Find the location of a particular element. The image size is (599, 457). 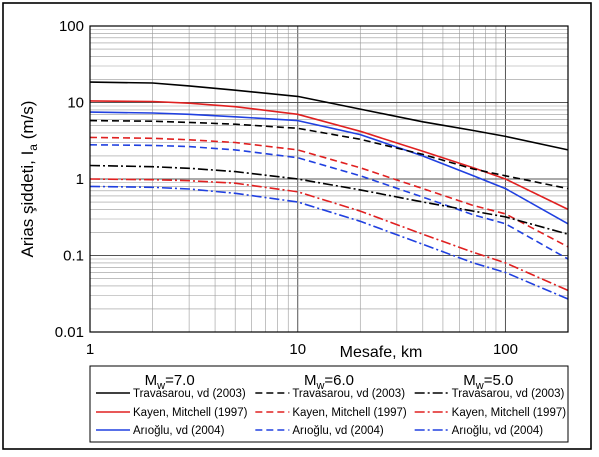

y-axis-label: Arias şiddeti, Ia (m/s) is located at coordinates (29, 179).